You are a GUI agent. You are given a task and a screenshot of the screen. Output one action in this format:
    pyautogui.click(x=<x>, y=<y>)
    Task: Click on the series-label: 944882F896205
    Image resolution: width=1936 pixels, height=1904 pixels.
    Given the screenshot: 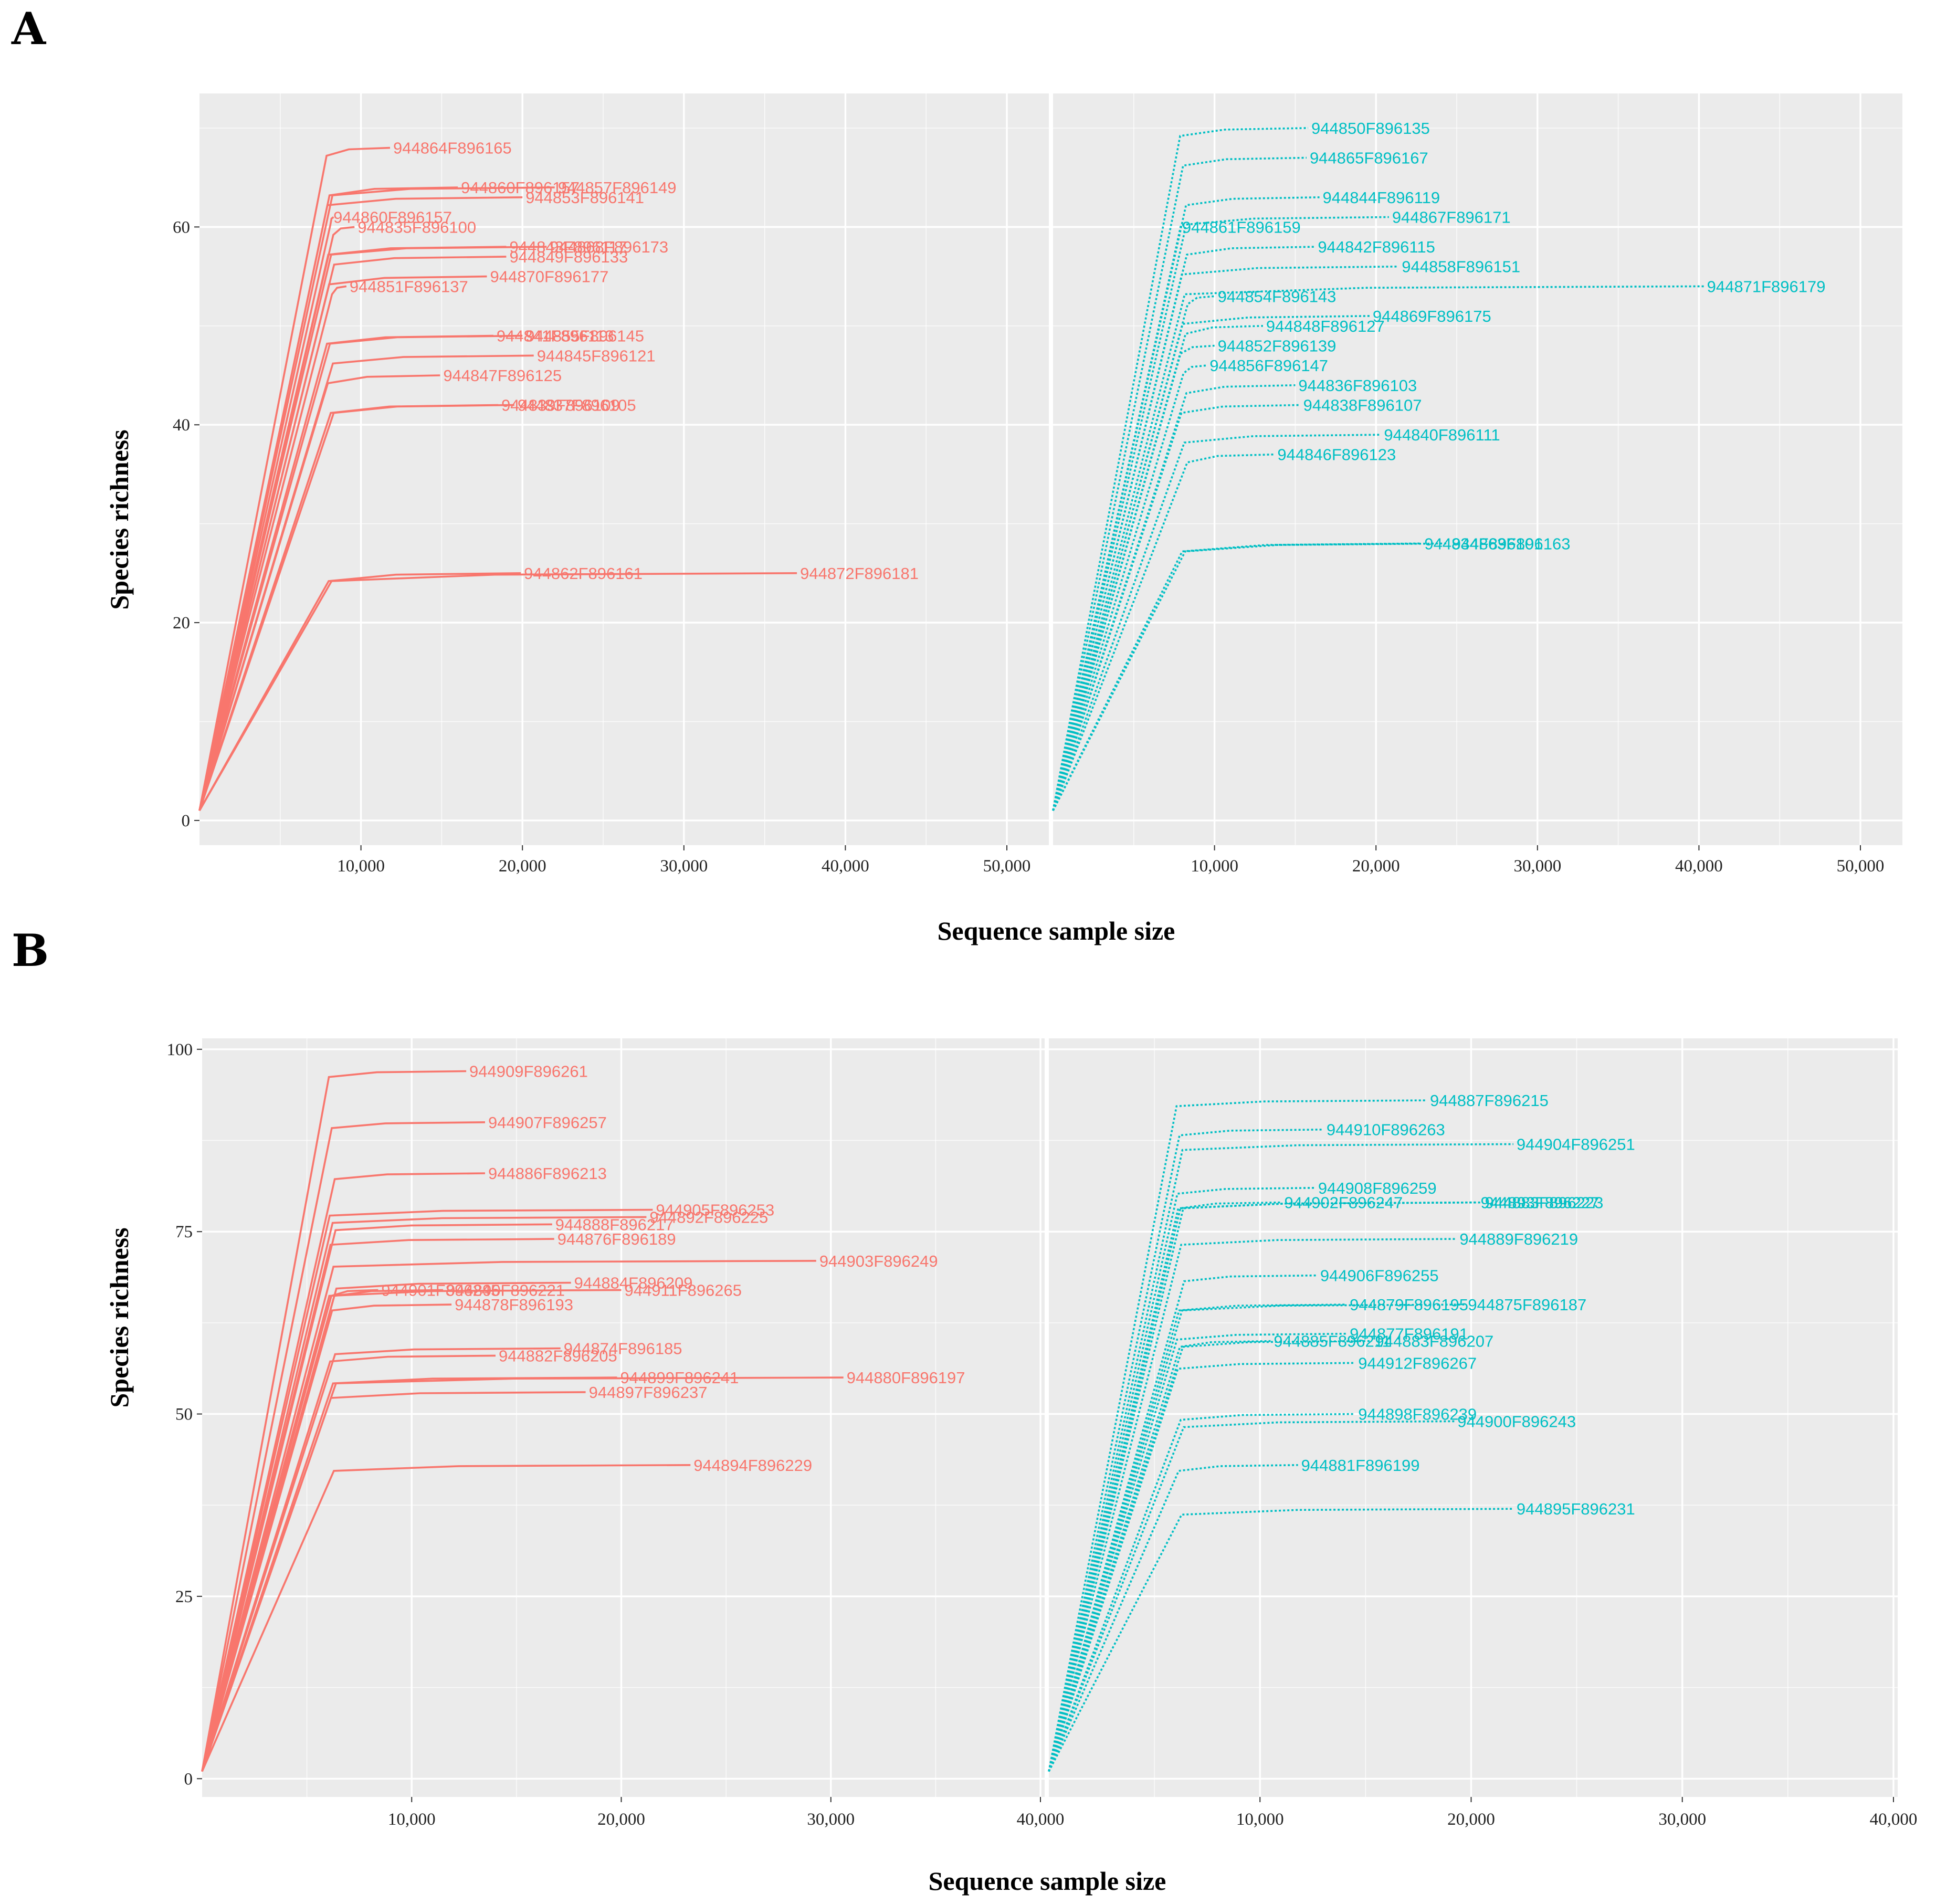 What is the action you would take?
    pyautogui.click(x=558, y=1356)
    